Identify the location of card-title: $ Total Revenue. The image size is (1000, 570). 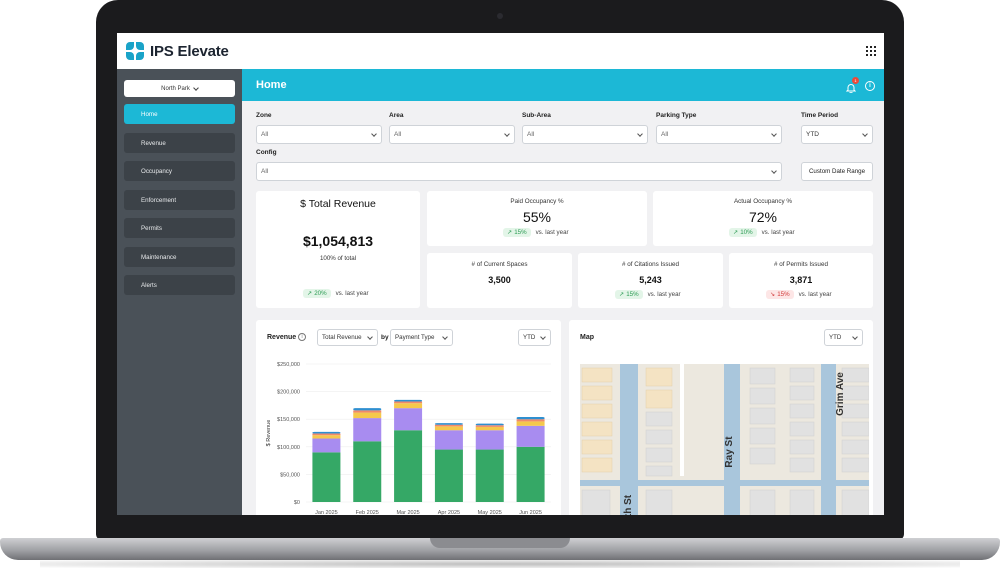
(338, 204).